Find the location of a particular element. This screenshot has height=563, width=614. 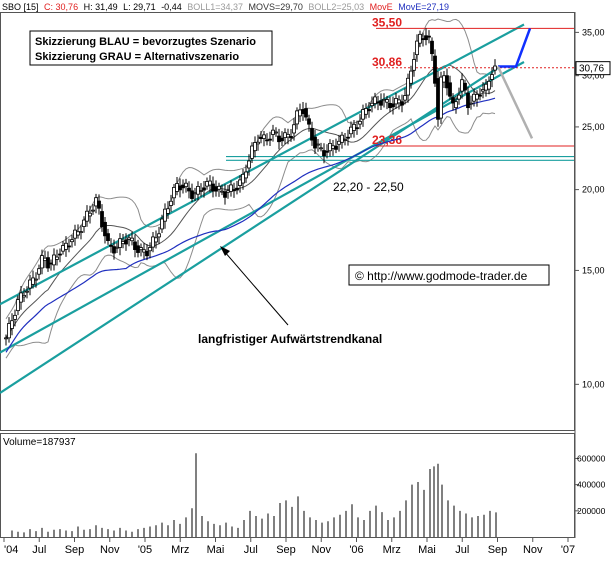

time-tick-label: '07 is located at coordinates (568, 550).